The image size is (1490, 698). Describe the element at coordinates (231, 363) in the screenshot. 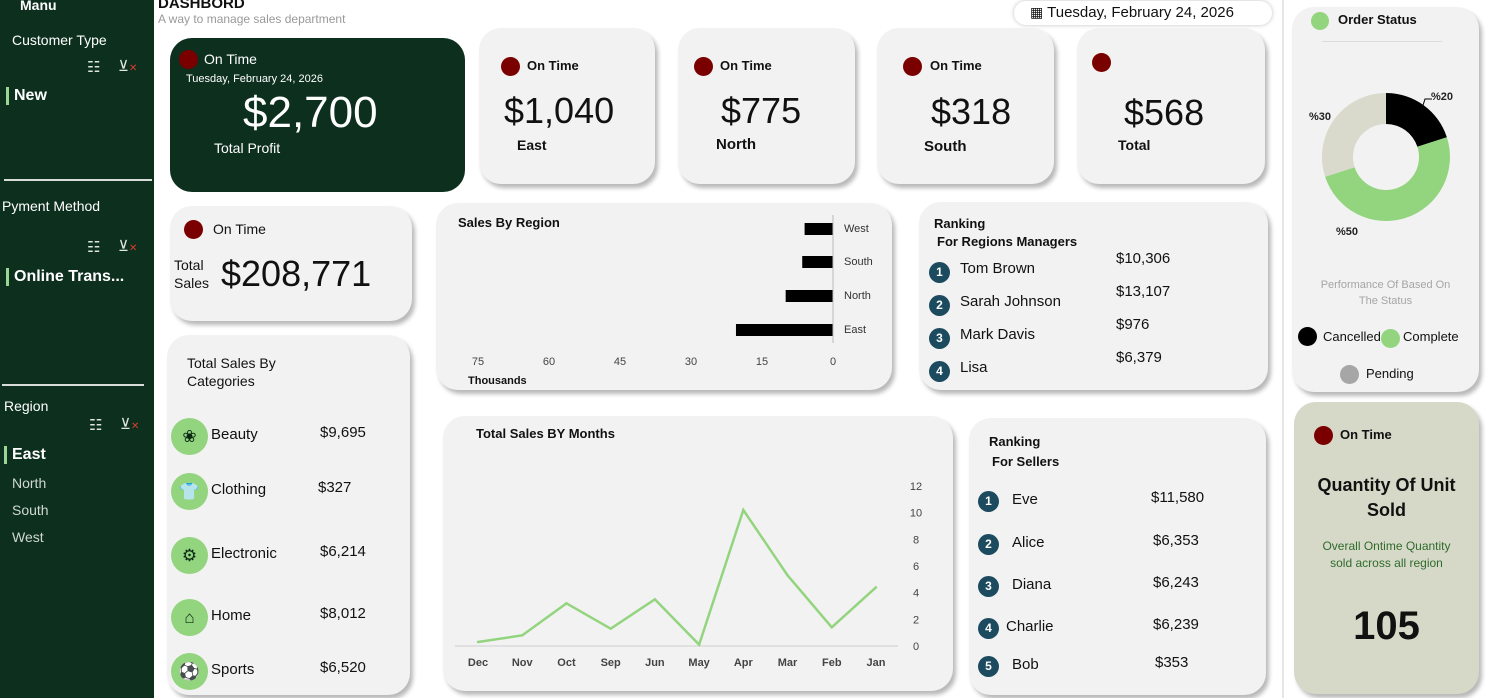

I see `categories-title-line1: Total Sales By` at that location.